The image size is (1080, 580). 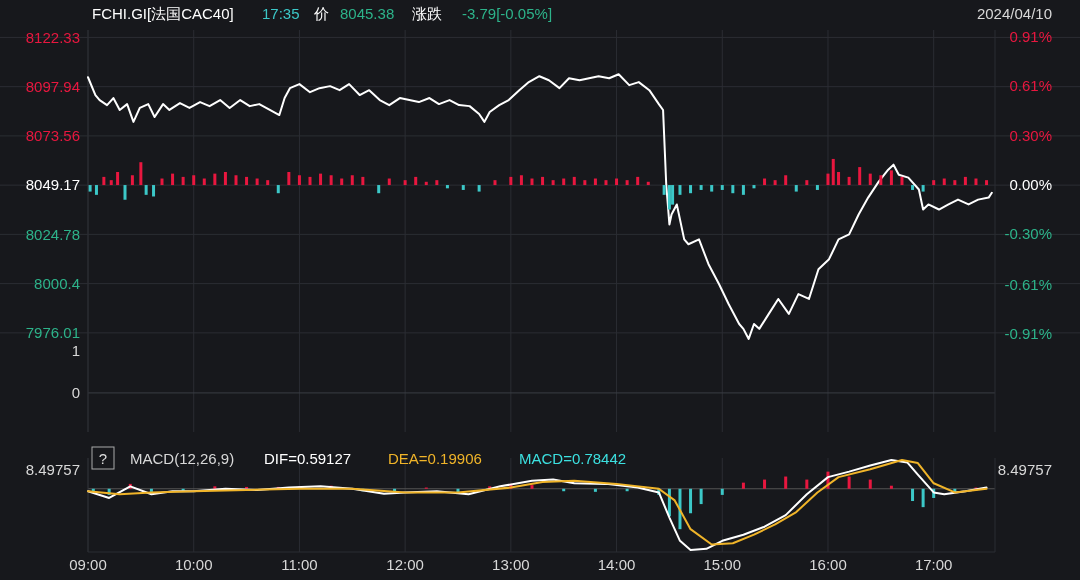 I want to click on series-label: DEA=0.19906, so click(x=435, y=458).